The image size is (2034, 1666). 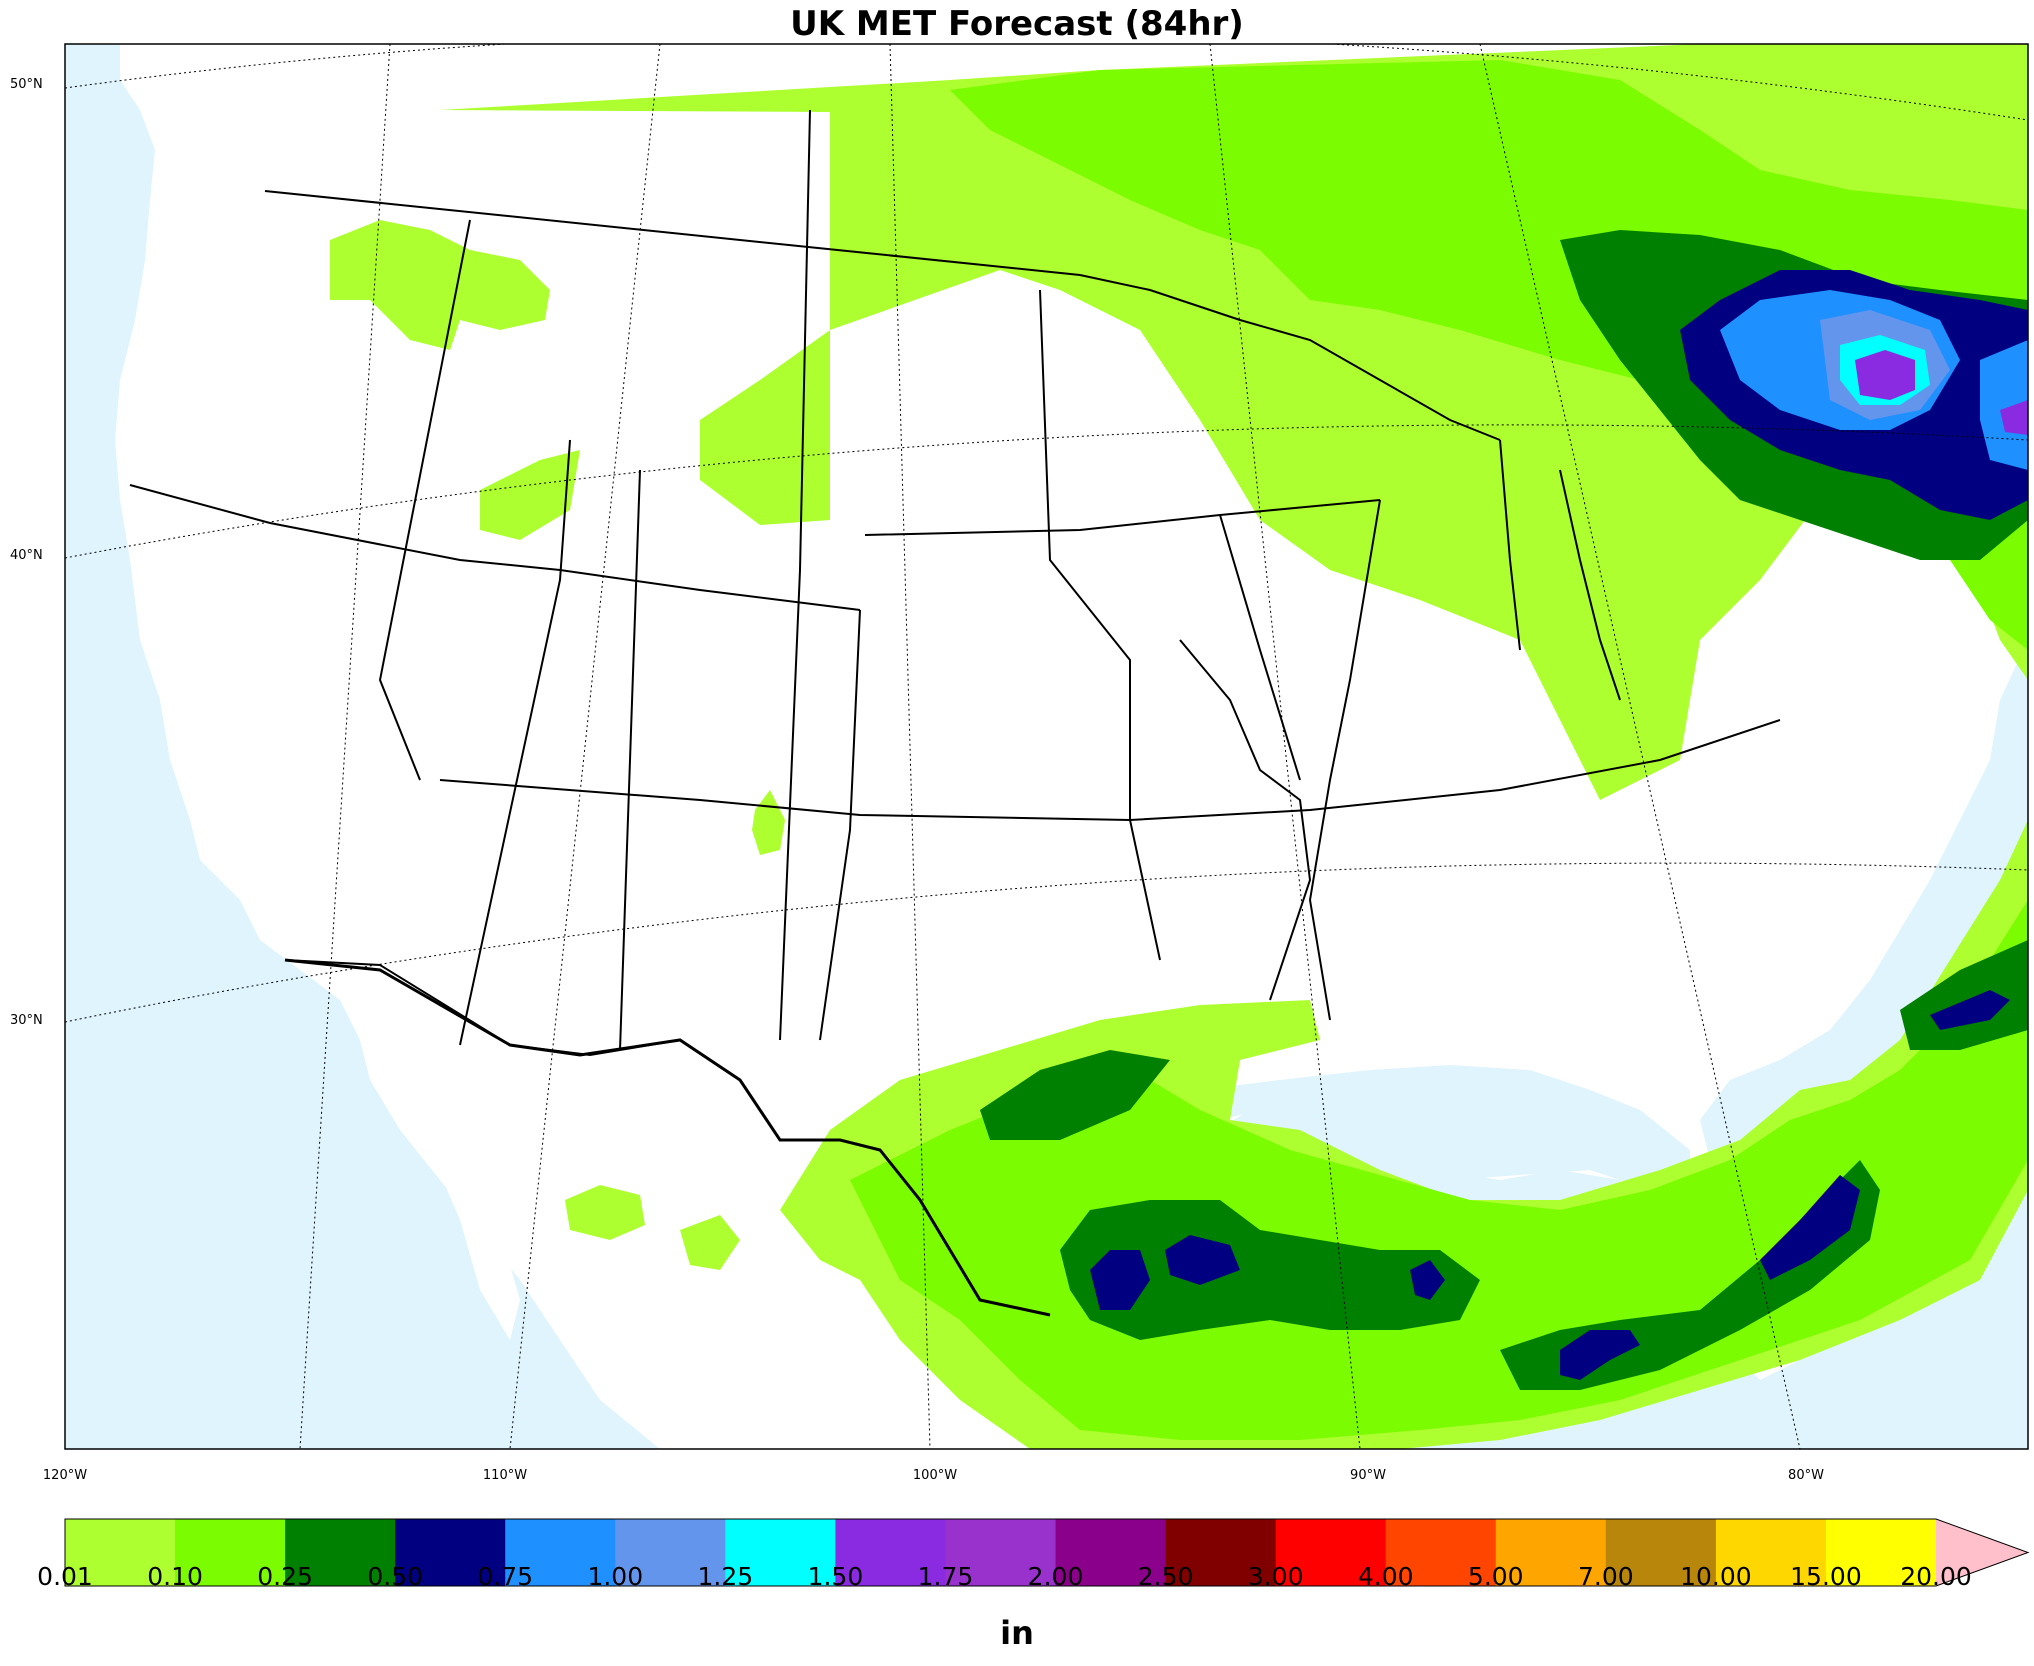 What do you see at coordinates (445, 1180) in the screenshot?
I see `baja-peninsula` at bounding box center [445, 1180].